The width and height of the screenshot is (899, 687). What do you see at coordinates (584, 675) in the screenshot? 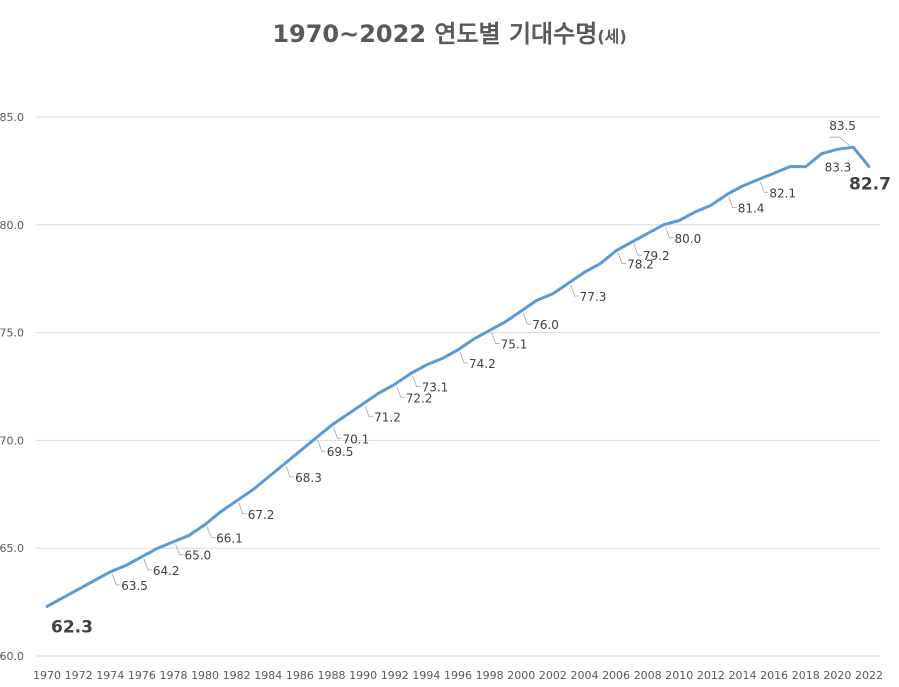
I see `x-tick-label: 2004` at bounding box center [584, 675].